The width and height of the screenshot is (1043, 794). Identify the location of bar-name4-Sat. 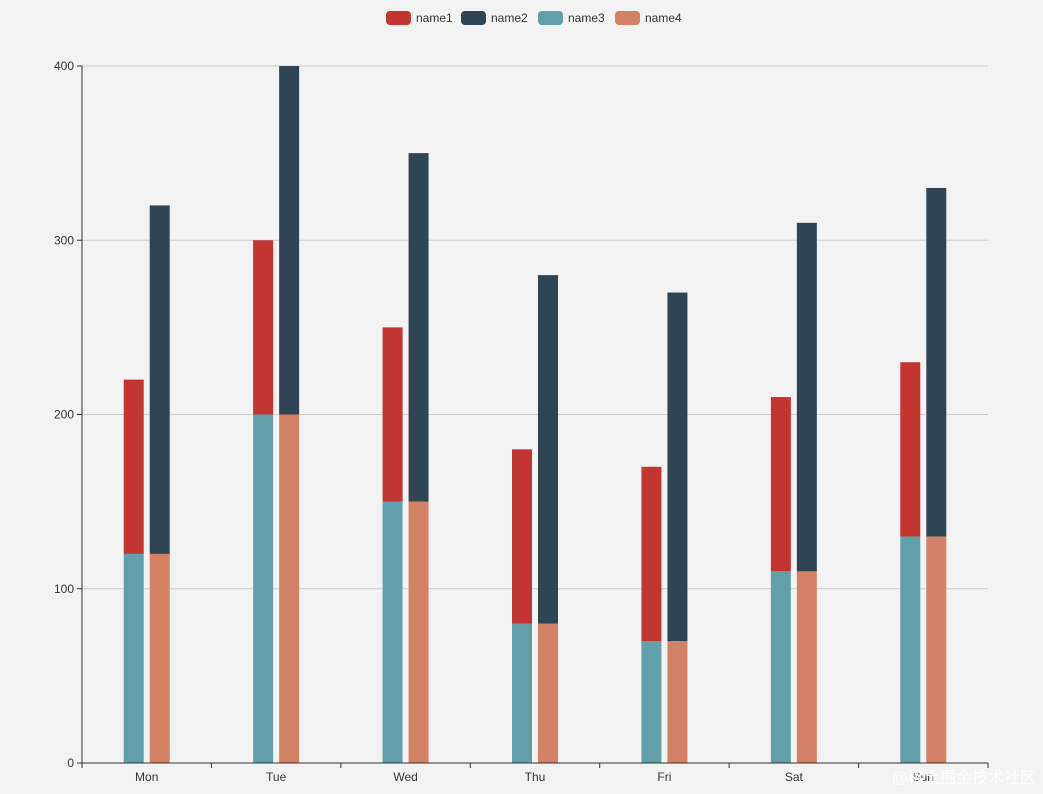
(806, 667).